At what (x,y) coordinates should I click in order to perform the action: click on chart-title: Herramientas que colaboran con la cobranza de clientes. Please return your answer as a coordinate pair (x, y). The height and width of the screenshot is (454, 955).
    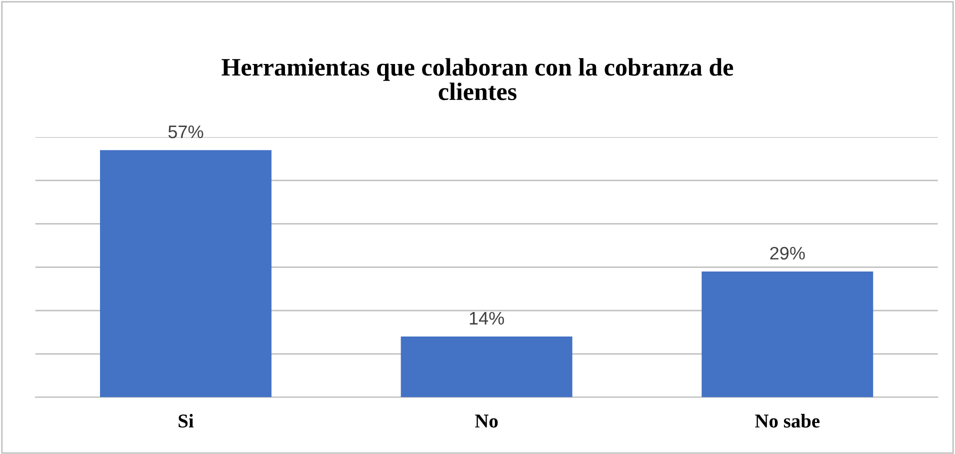
    Looking at the image, I should click on (478, 79).